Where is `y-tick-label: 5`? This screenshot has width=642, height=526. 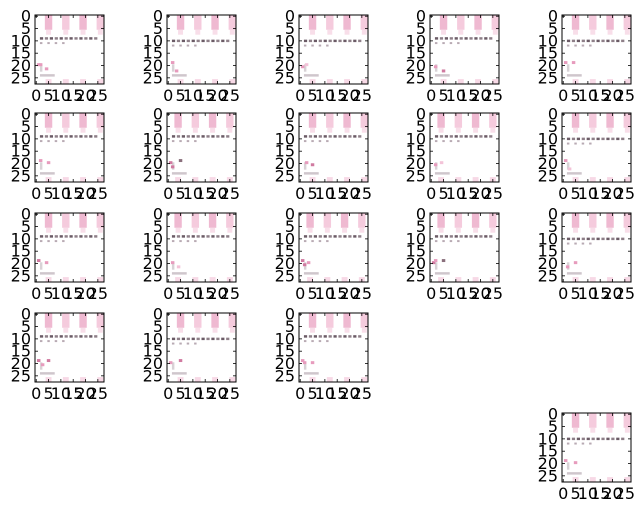
y-tick-label: 5 is located at coordinates (421, 226).